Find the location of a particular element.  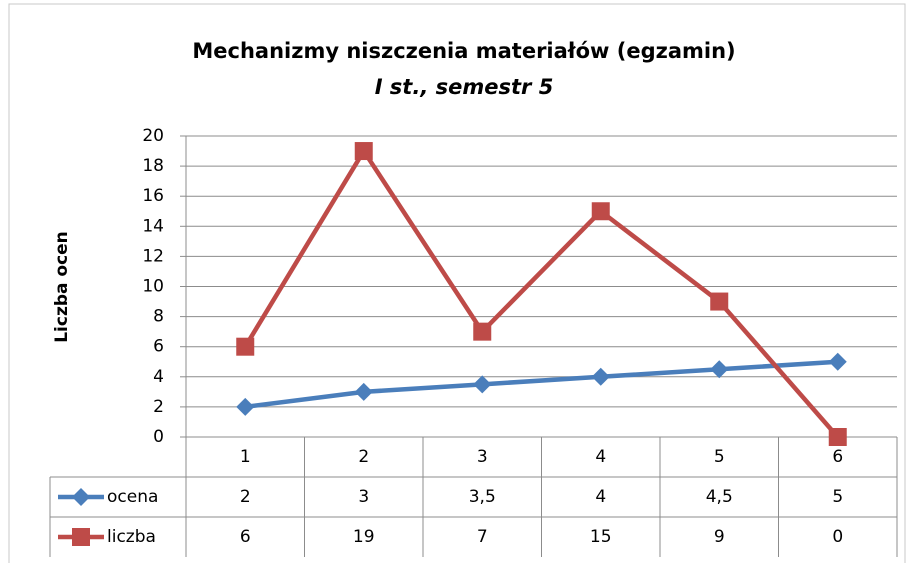

x-tick-label: 5 is located at coordinates (719, 457).